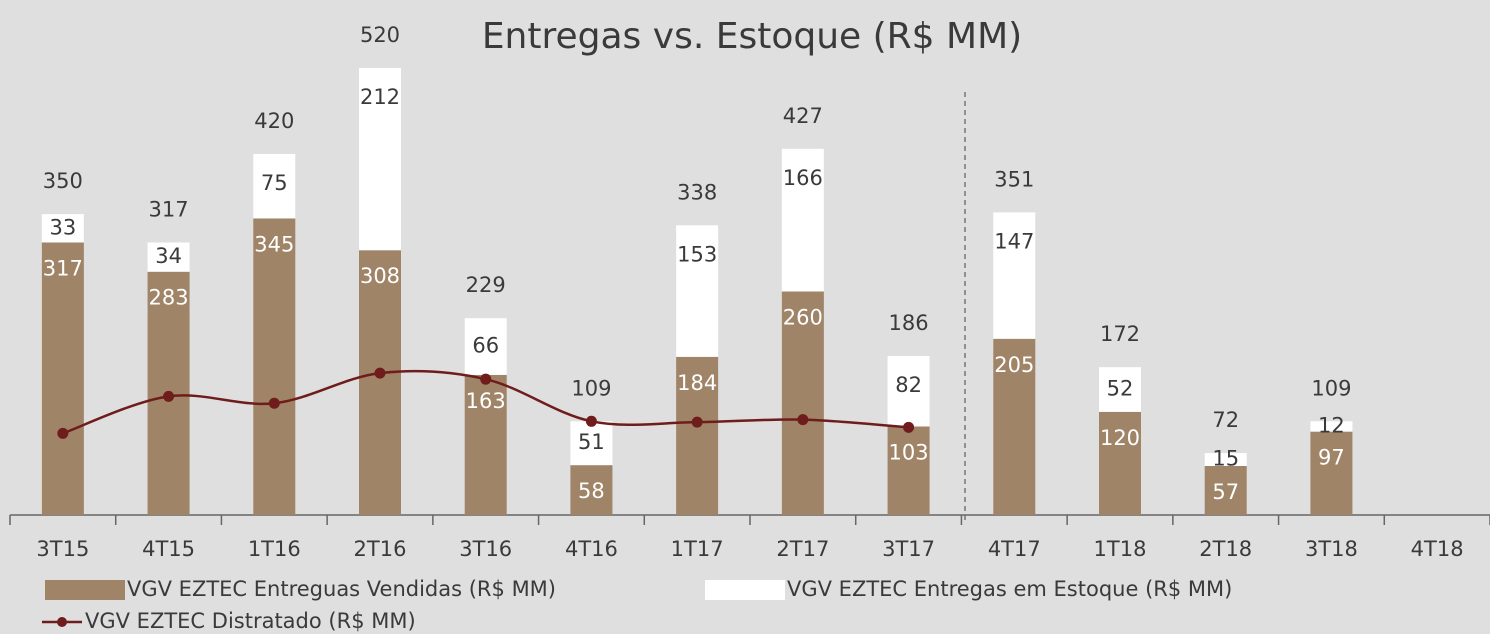 The height and width of the screenshot is (634, 1490). What do you see at coordinates (697, 549) in the screenshot?
I see `x-tick-label: 1T17` at bounding box center [697, 549].